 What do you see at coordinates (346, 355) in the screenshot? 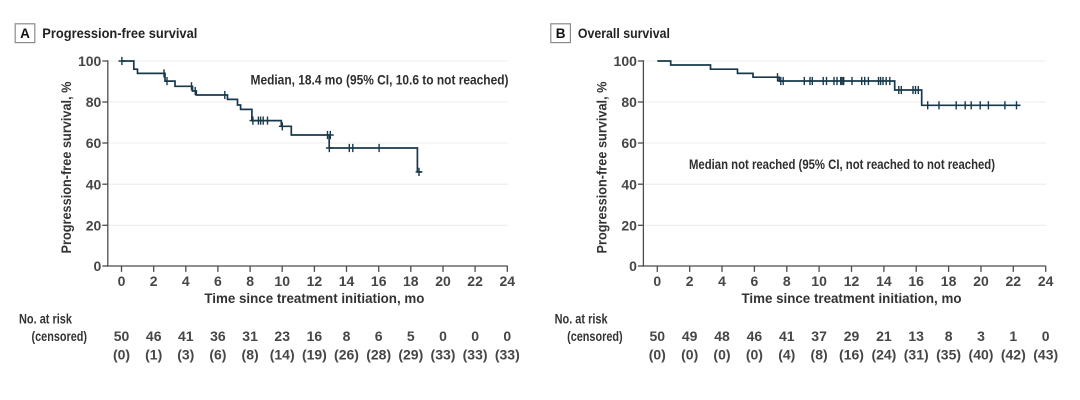
I see `svg-text: (26)` at bounding box center [346, 355].